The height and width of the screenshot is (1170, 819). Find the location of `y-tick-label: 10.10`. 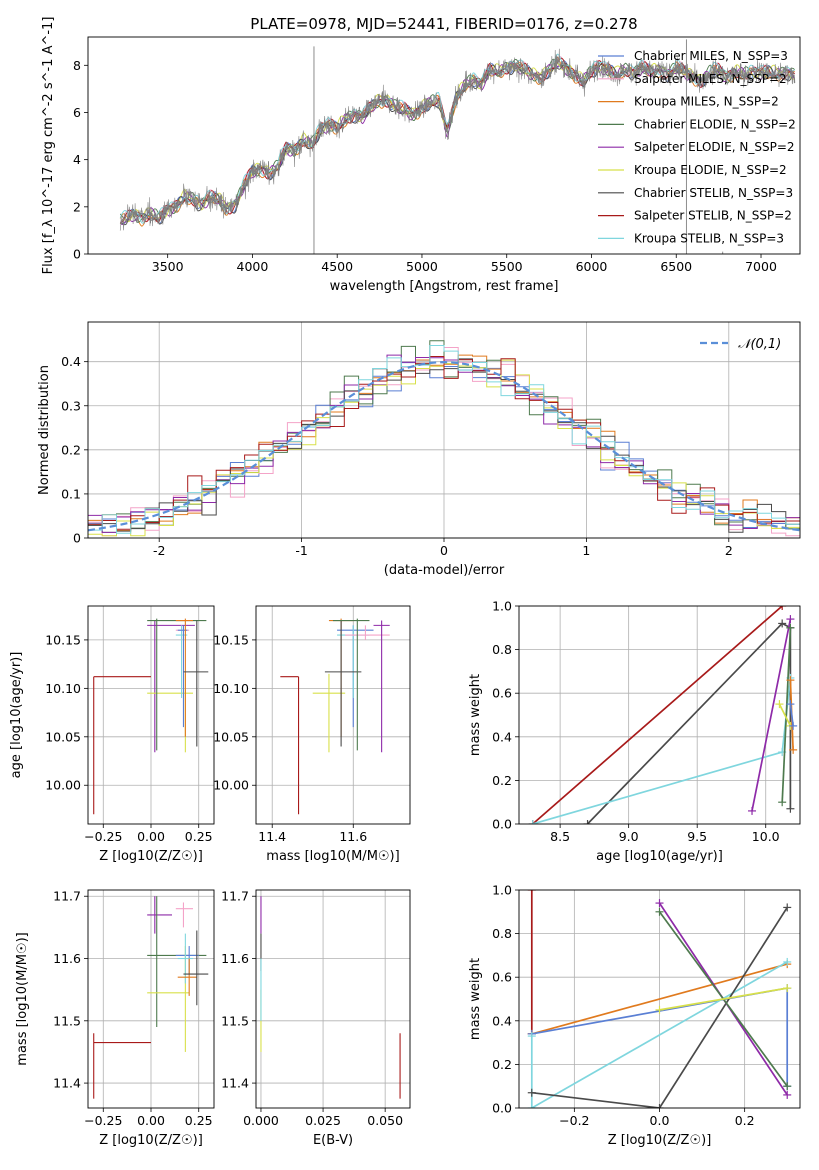

y-tick-label: 10.10 is located at coordinates (231, 688).